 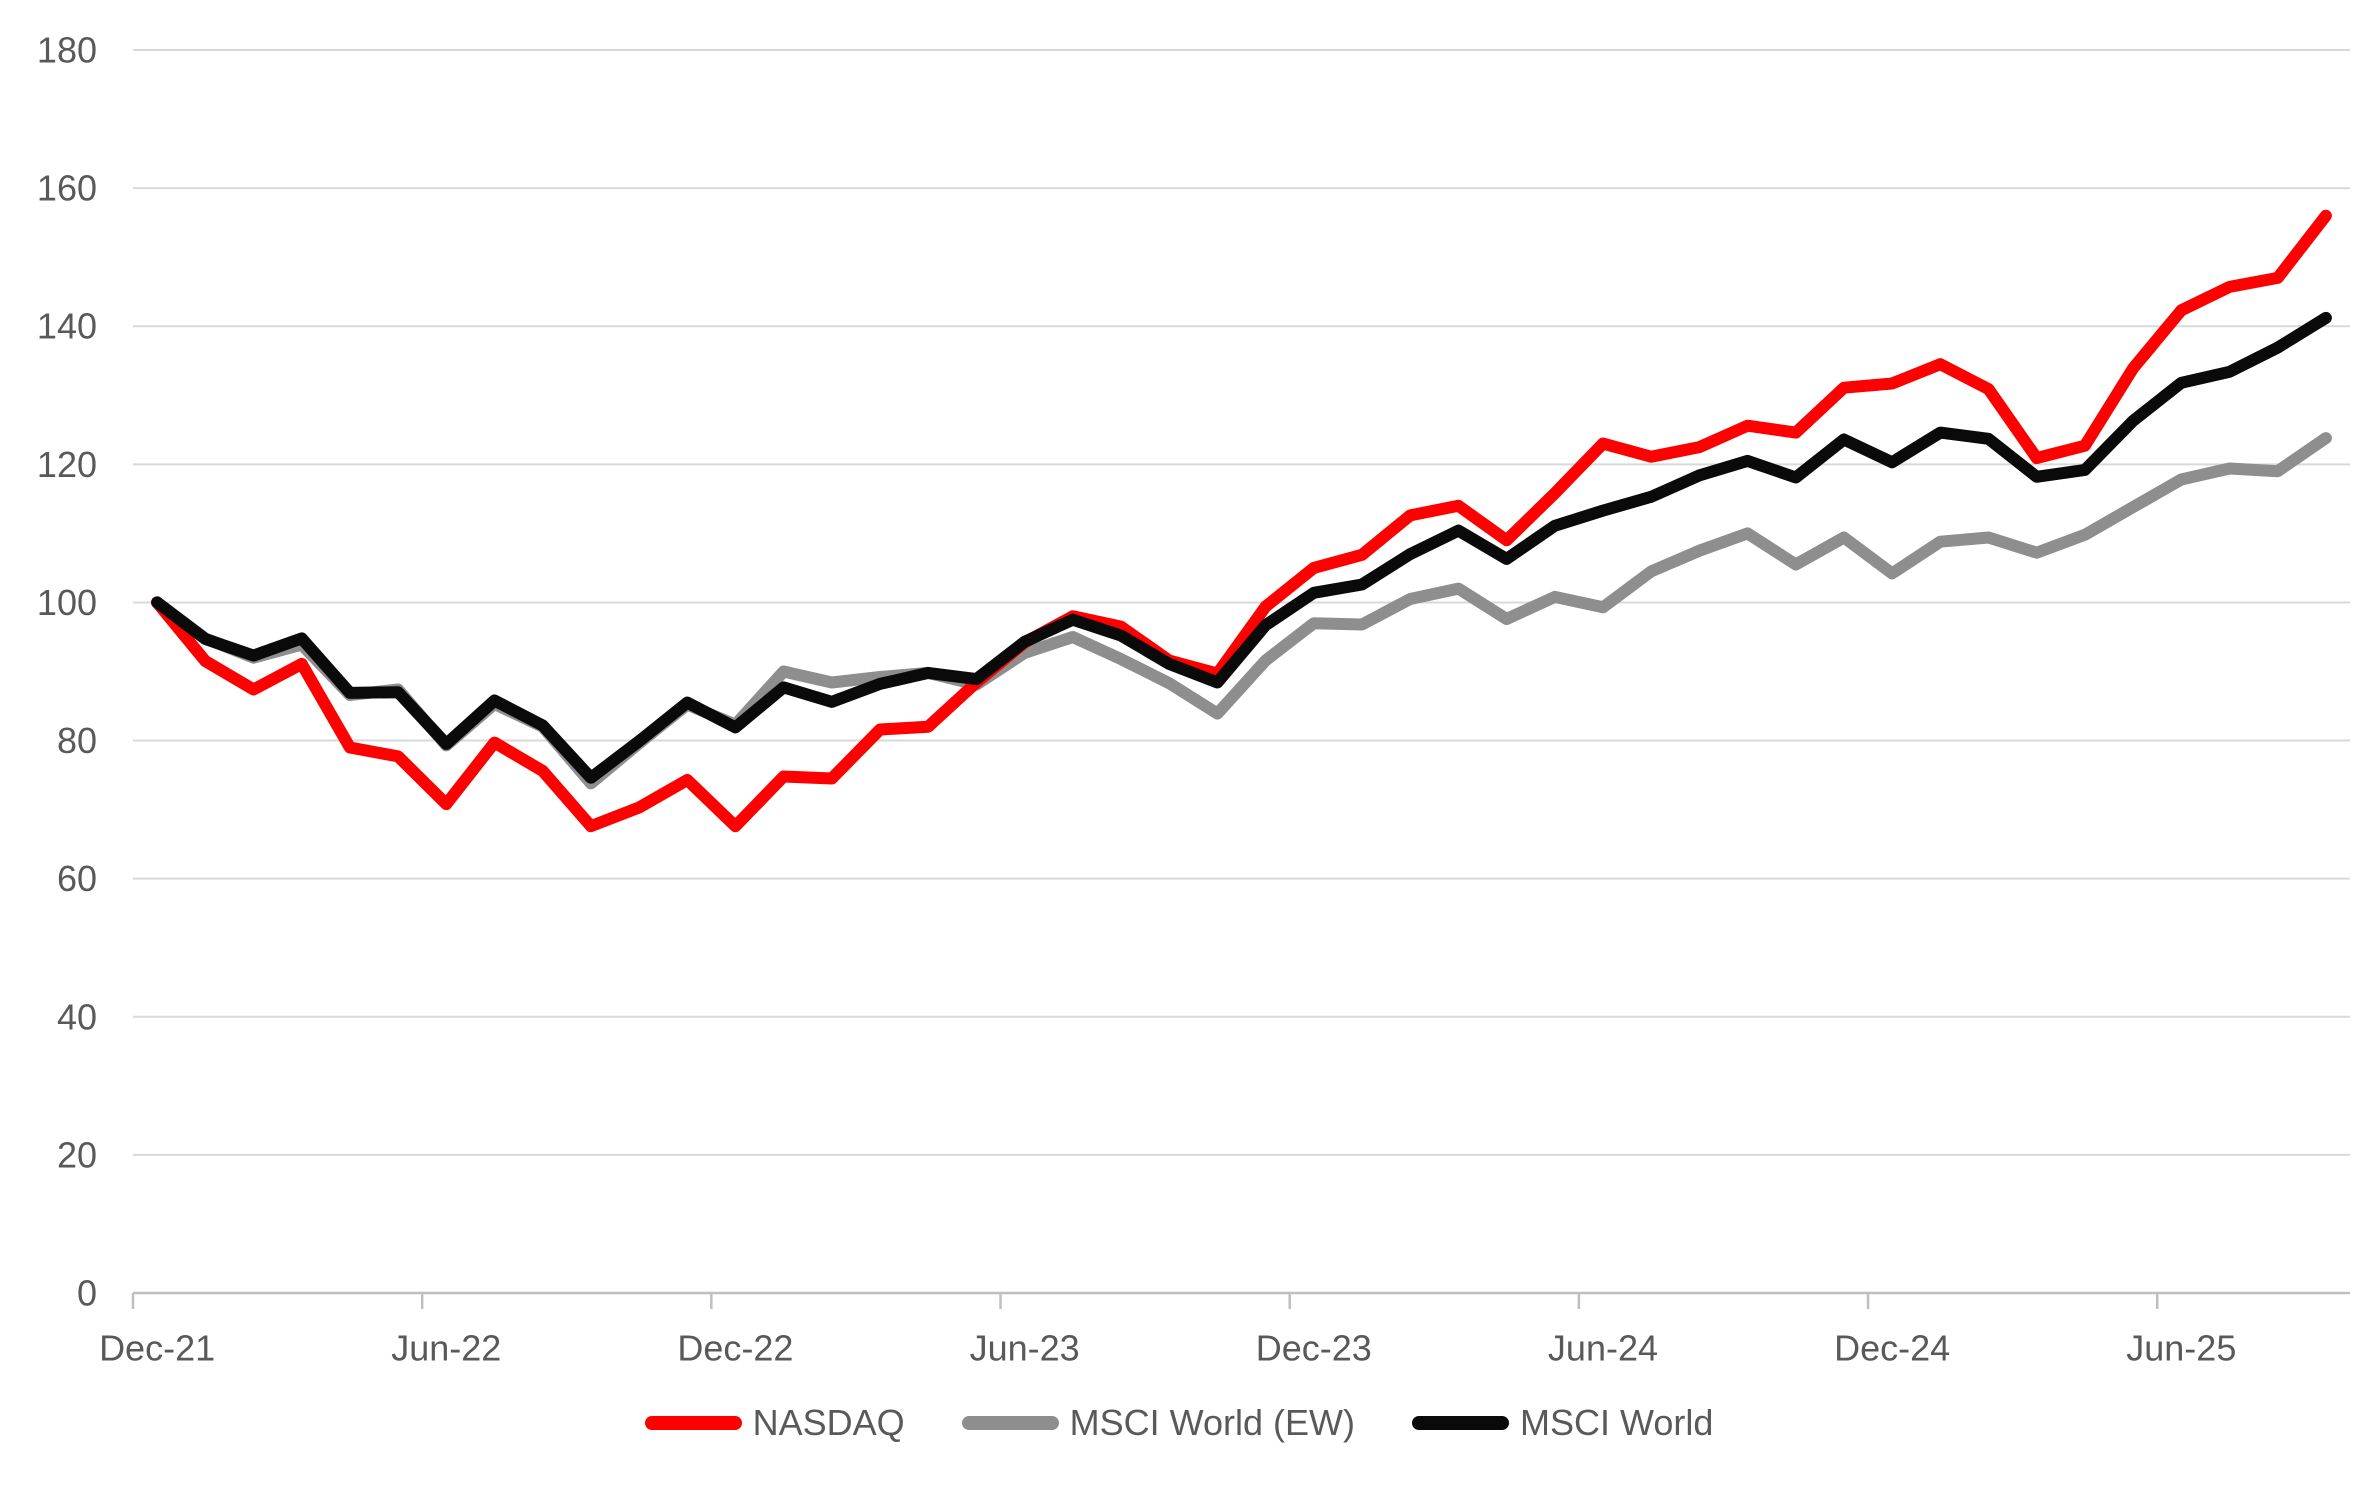 I want to click on x-axis-tick-label: Jun-25, so click(x=2181, y=1348).